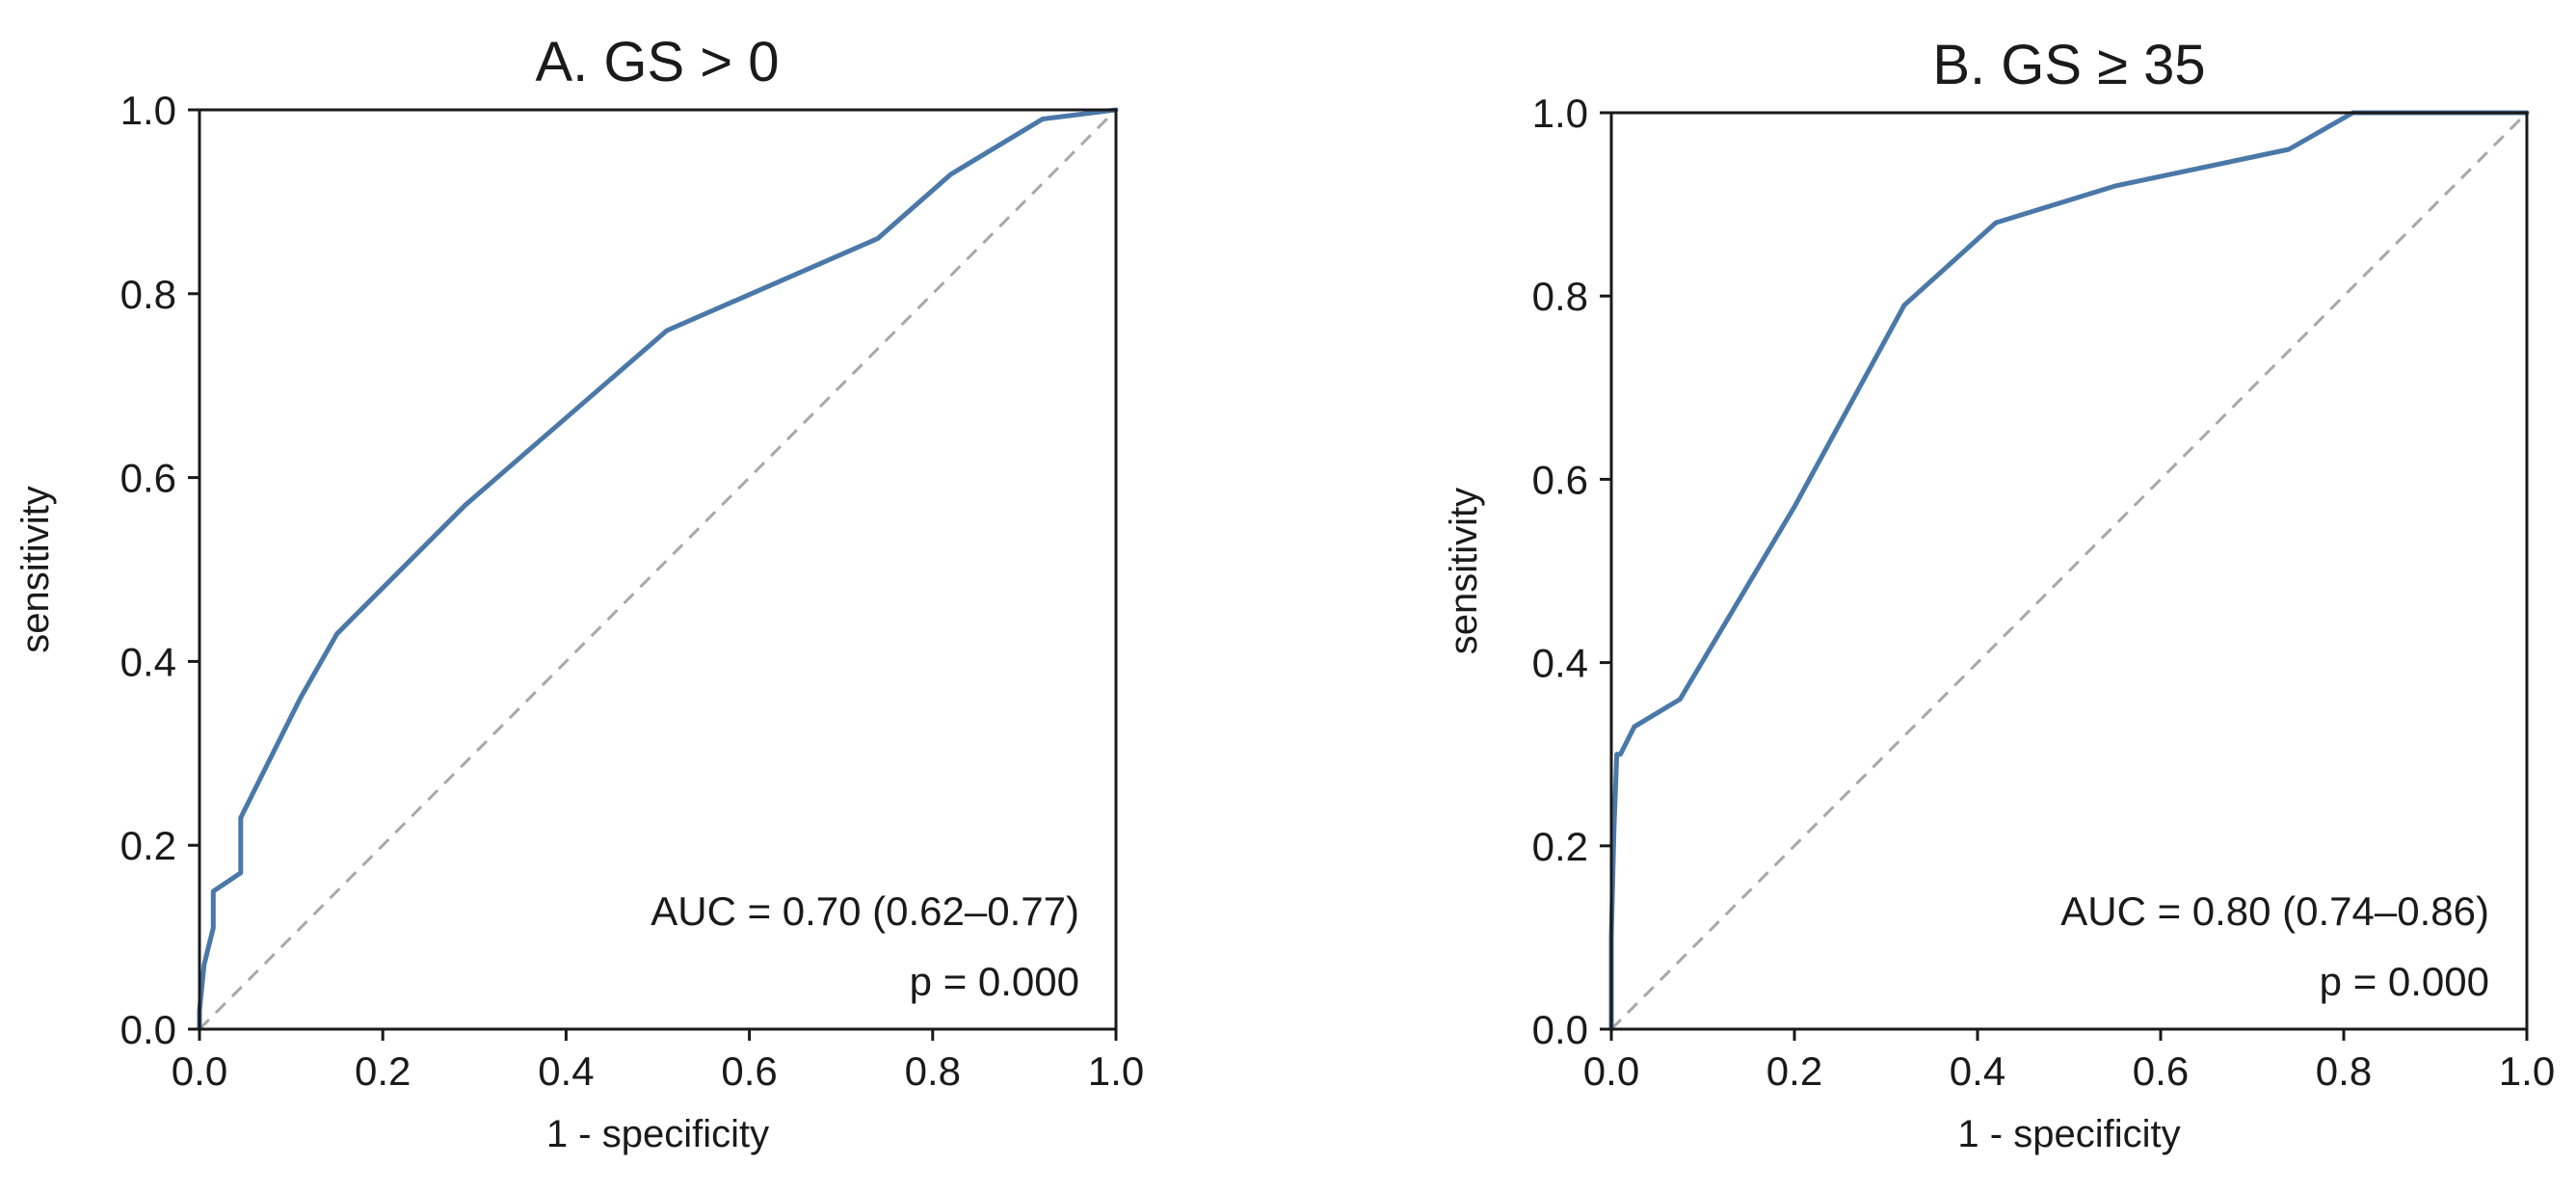 Image resolution: width=2576 pixels, height=1192 pixels. Describe the element at coordinates (2274, 911) in the screenshot. I see `auc-annotation: AUC = 0.80 (0.74–0.86)` at that location.